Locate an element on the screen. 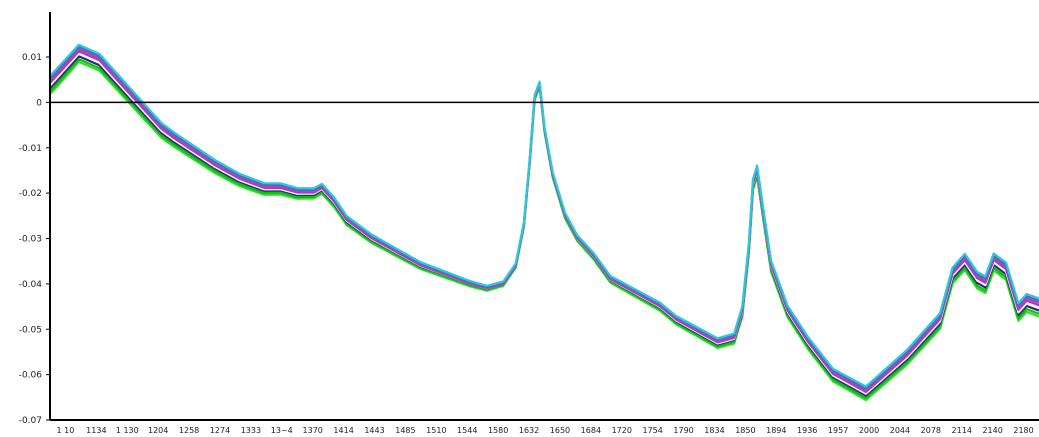  x-tick-label: 2044 is located at coordinates (900, 430).